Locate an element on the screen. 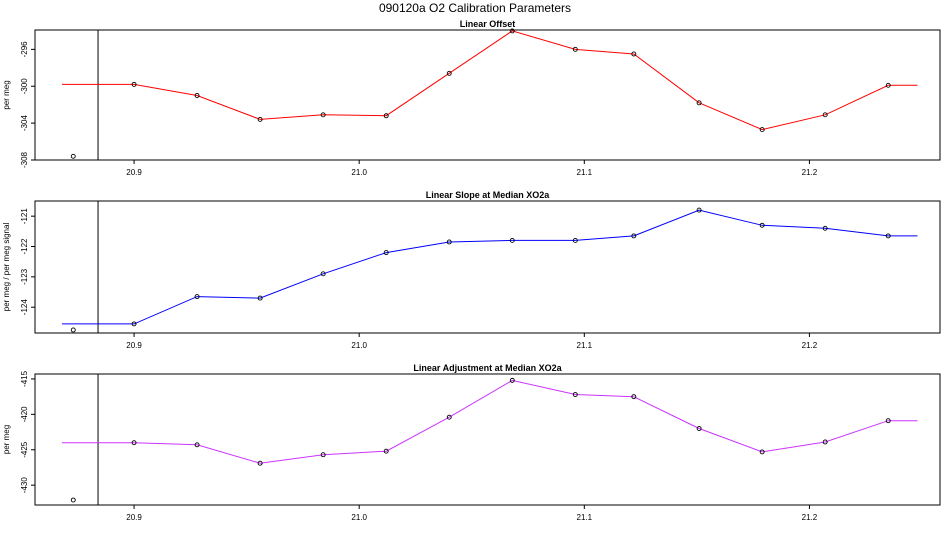 This screenshot has width=950, height=550. y-tick-label: -430 is located at coordinates (24, 485).